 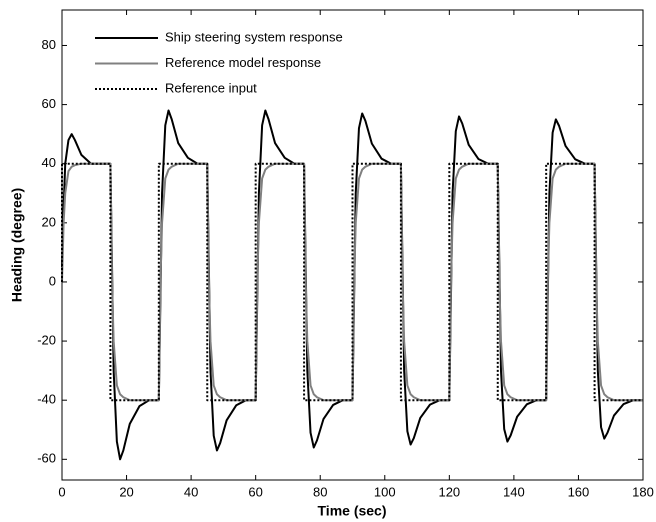 What do you see at coordinates (49, 221) in the screenshot?
I see `y-tick-label: 20` at bounding box center [49, 221].